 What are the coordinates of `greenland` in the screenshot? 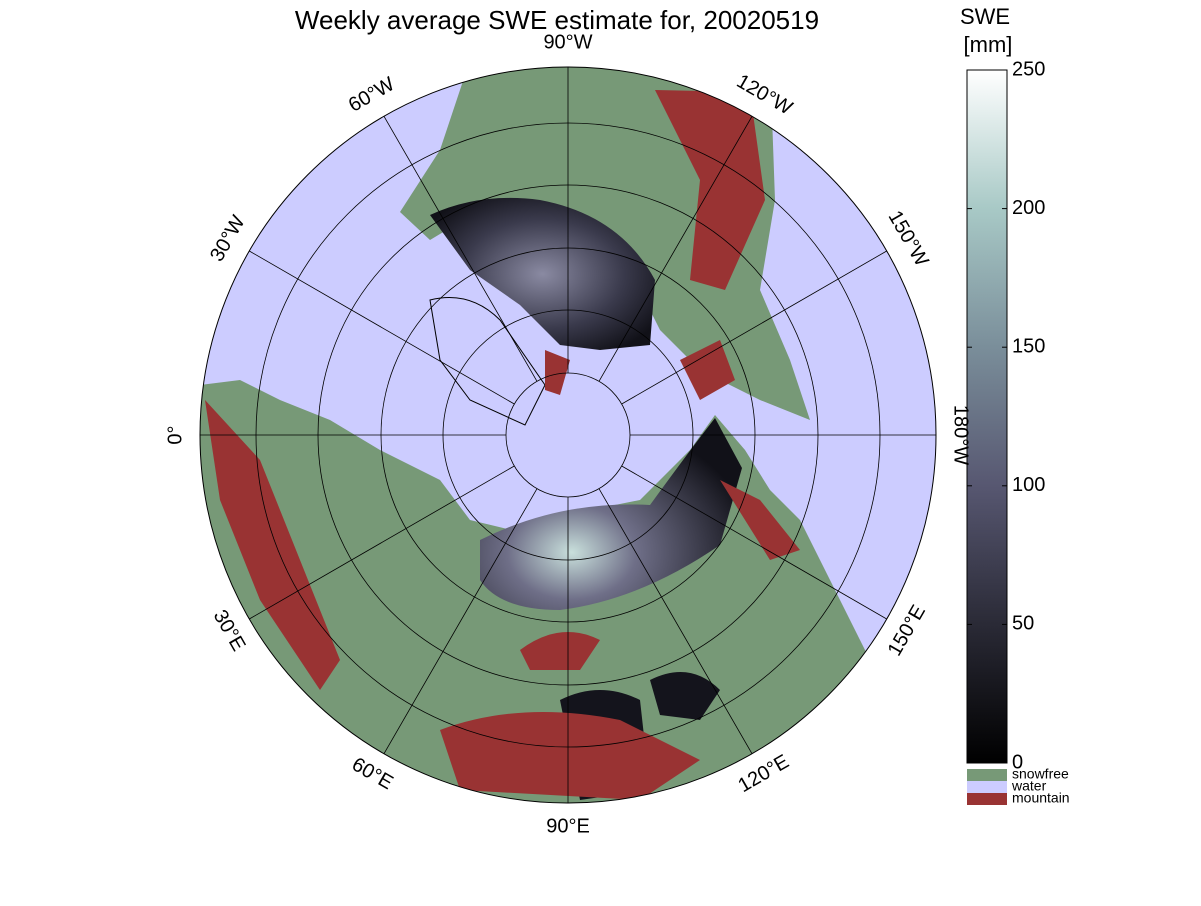 It's located at (487, 361).